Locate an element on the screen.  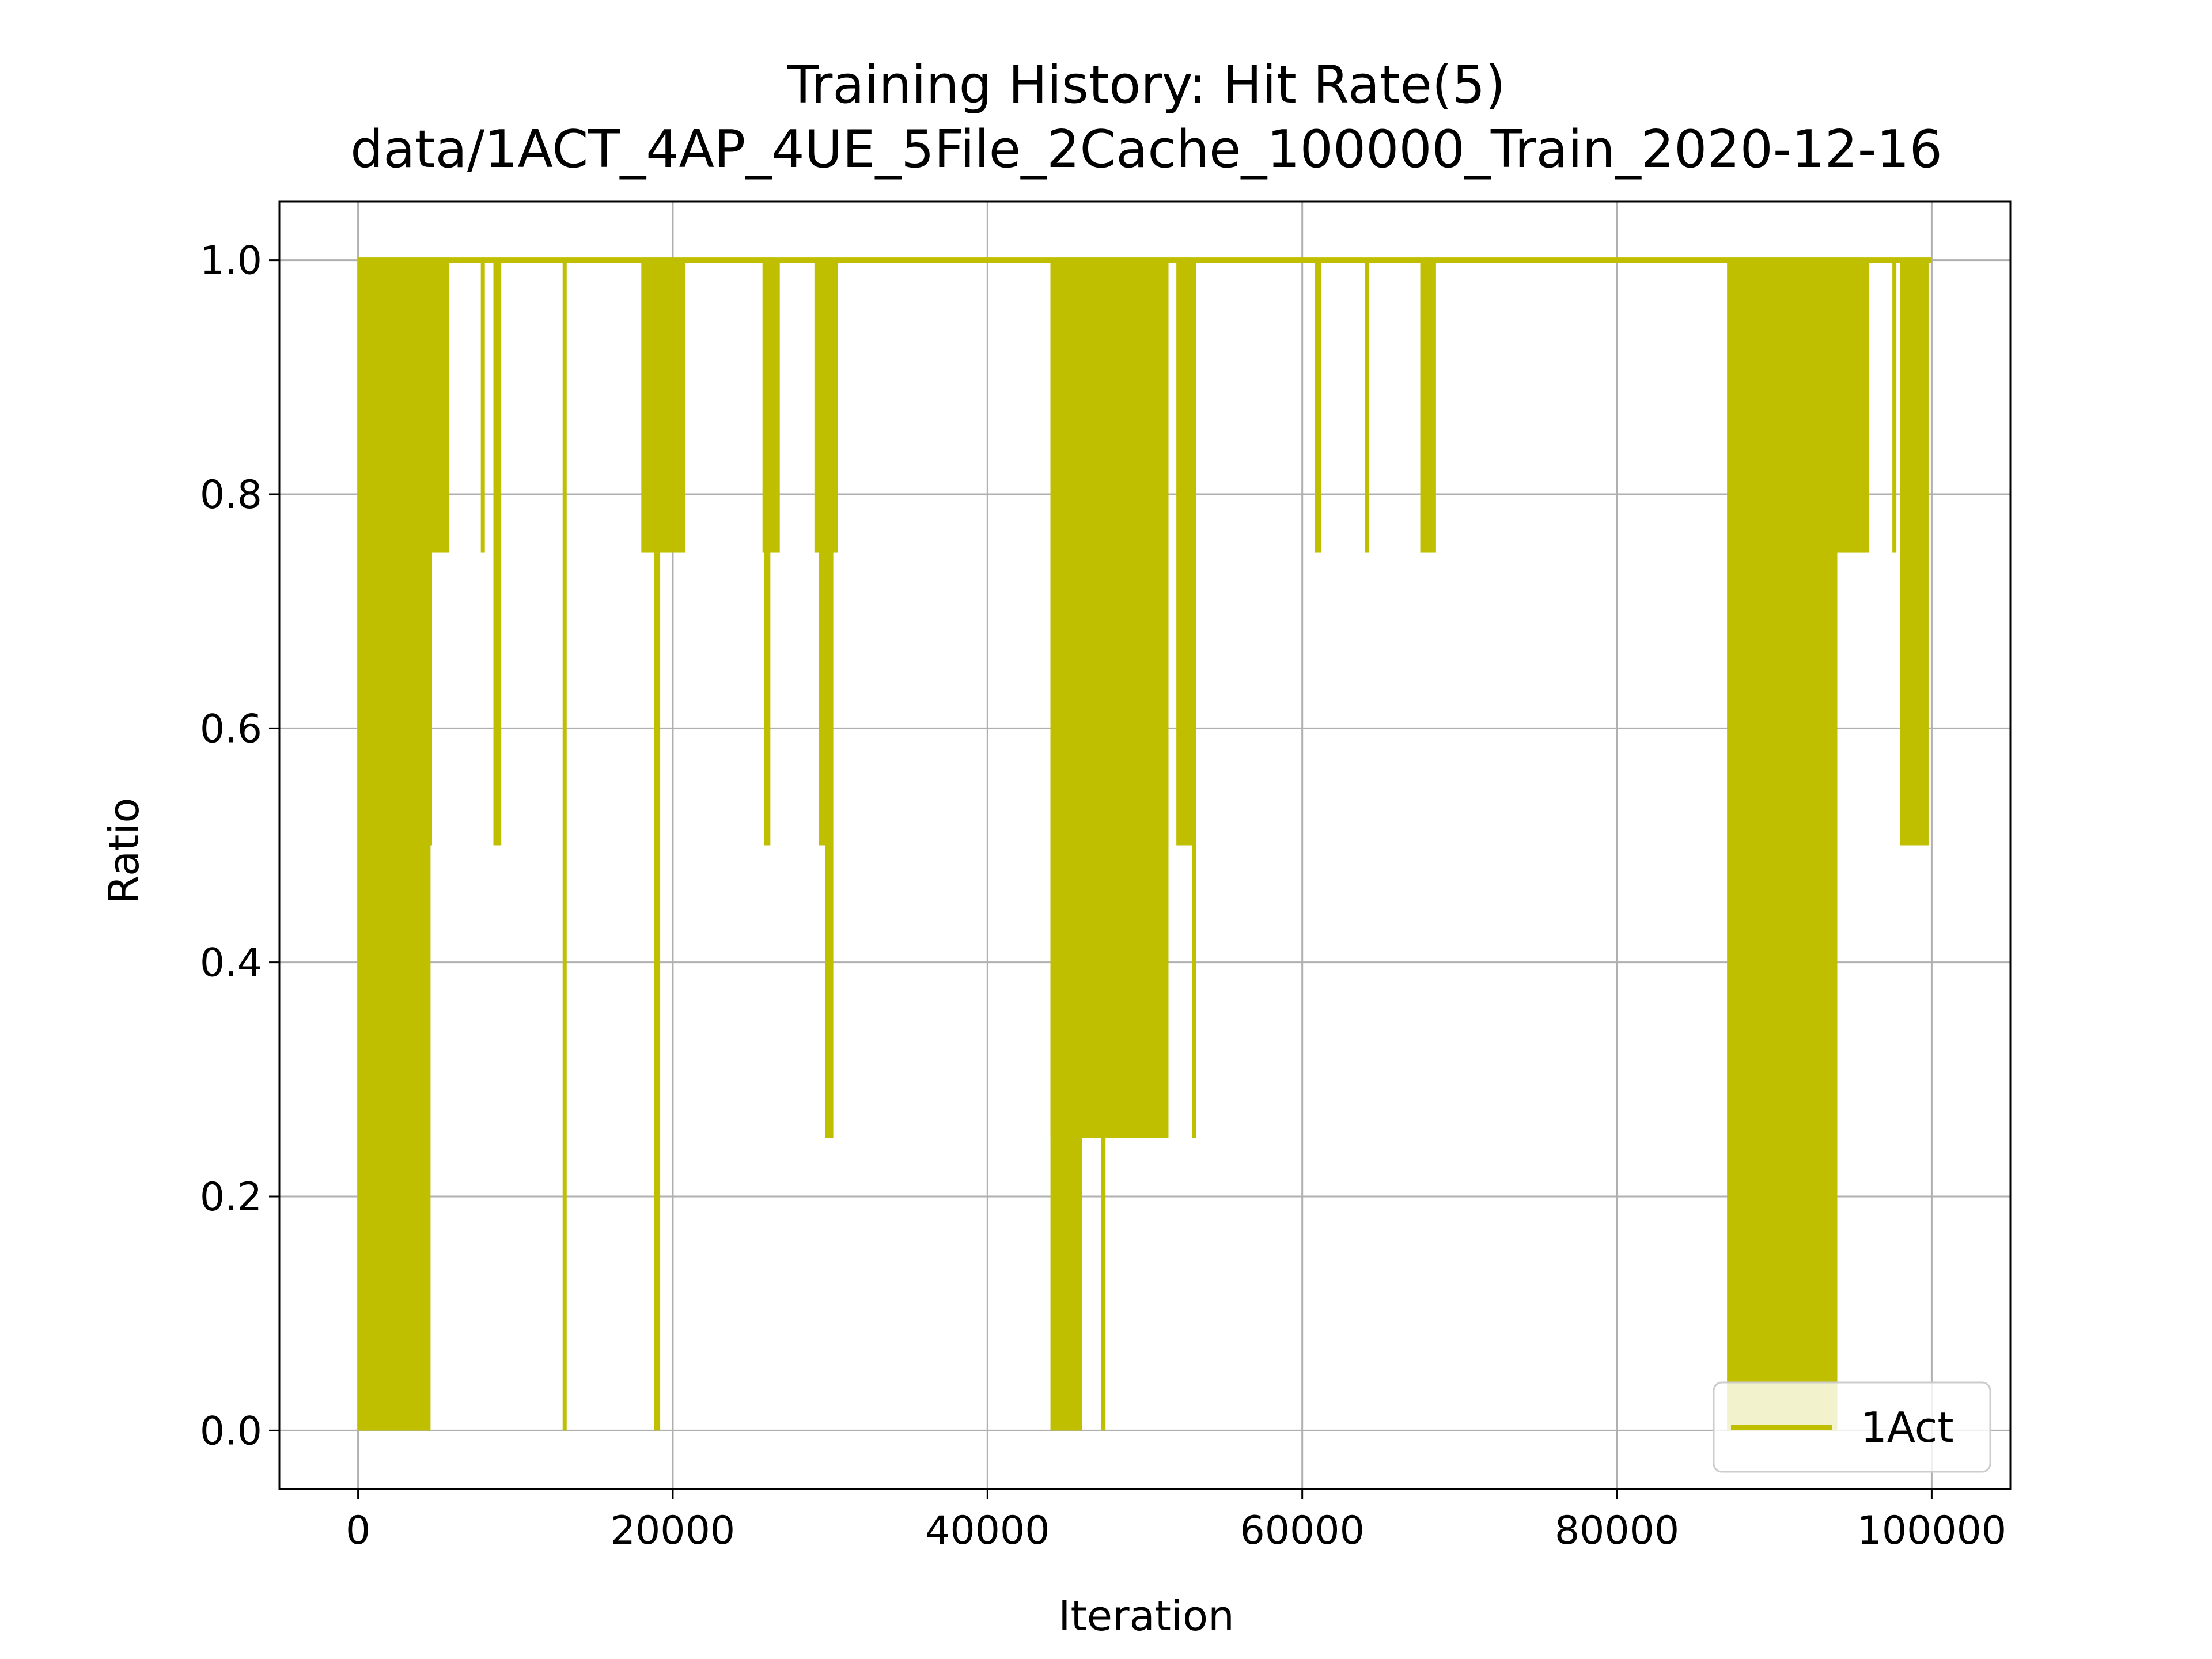
chart-title: Training History: Hit Rate(5) is located at coordinates (1146, 85).